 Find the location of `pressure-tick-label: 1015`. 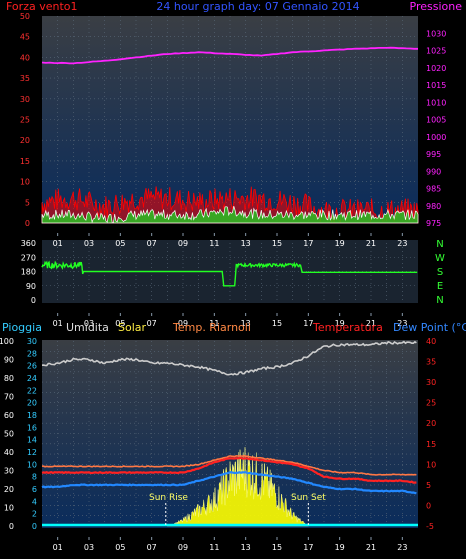

pressure-tick-label: 1015 is located at coordinates (436, 85).